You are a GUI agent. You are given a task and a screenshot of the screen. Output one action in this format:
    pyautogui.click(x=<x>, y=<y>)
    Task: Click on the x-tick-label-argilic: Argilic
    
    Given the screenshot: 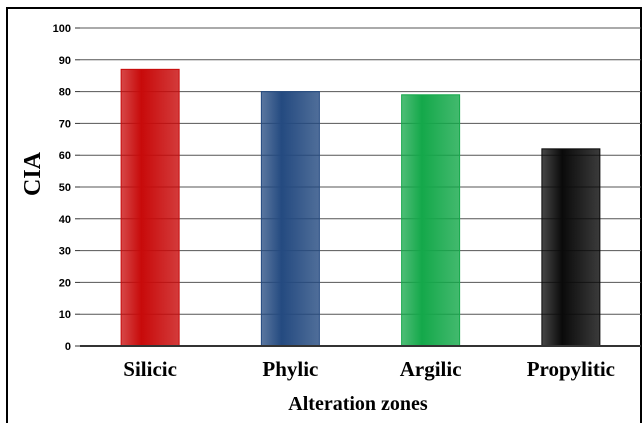 What is the action you would take?
    pyautogui.click(x=431, y=369)
    